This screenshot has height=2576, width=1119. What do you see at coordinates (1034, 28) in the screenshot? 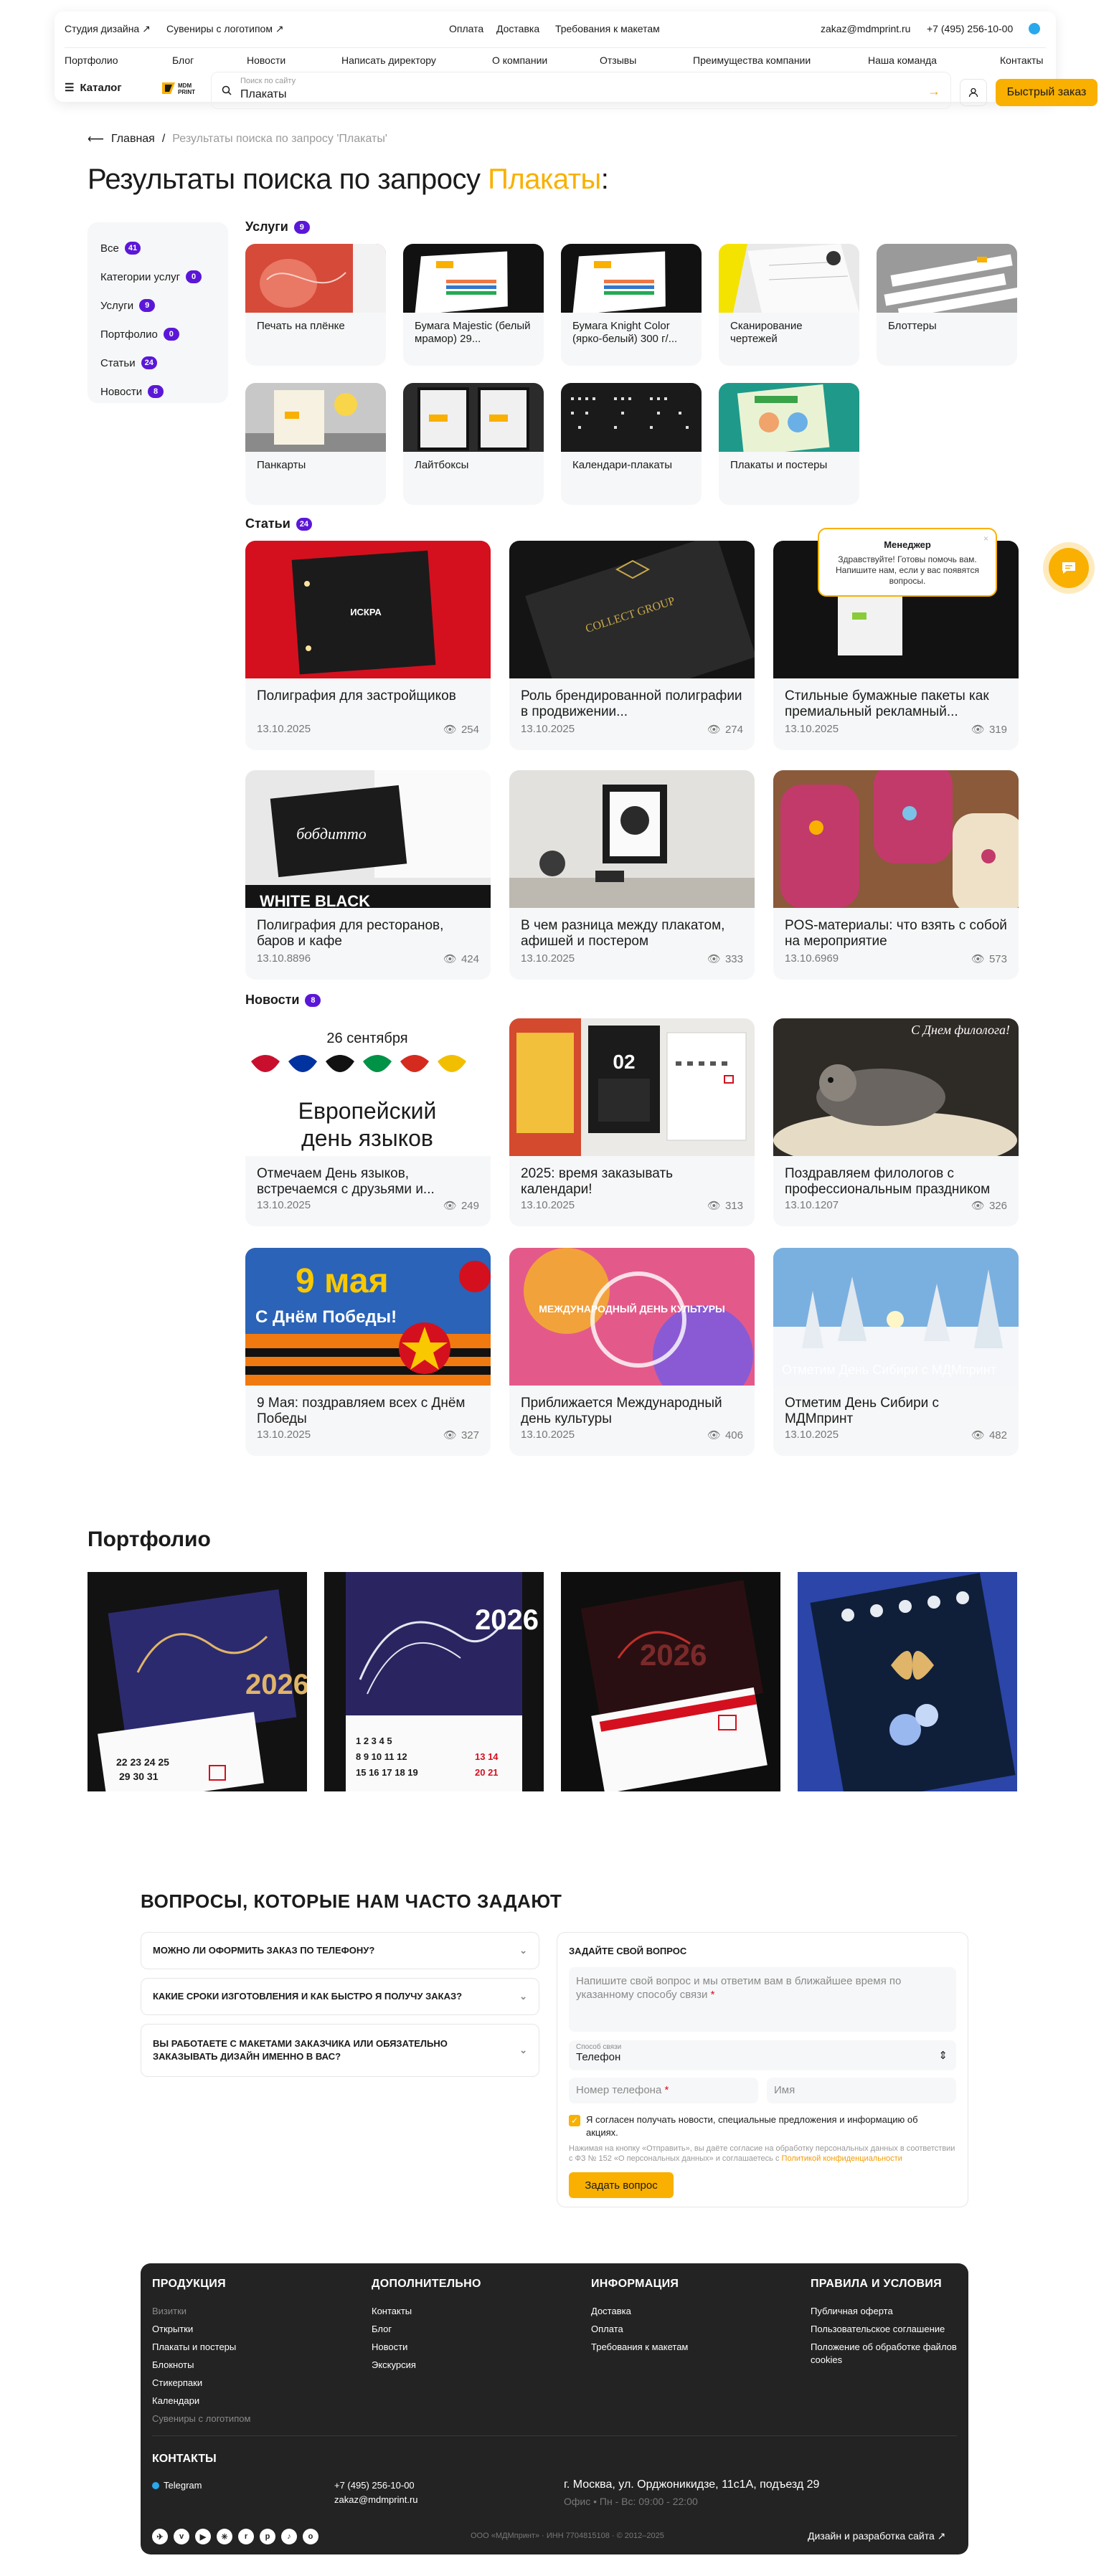
I see `telegram-icon` at bounding box center [1034, 28].